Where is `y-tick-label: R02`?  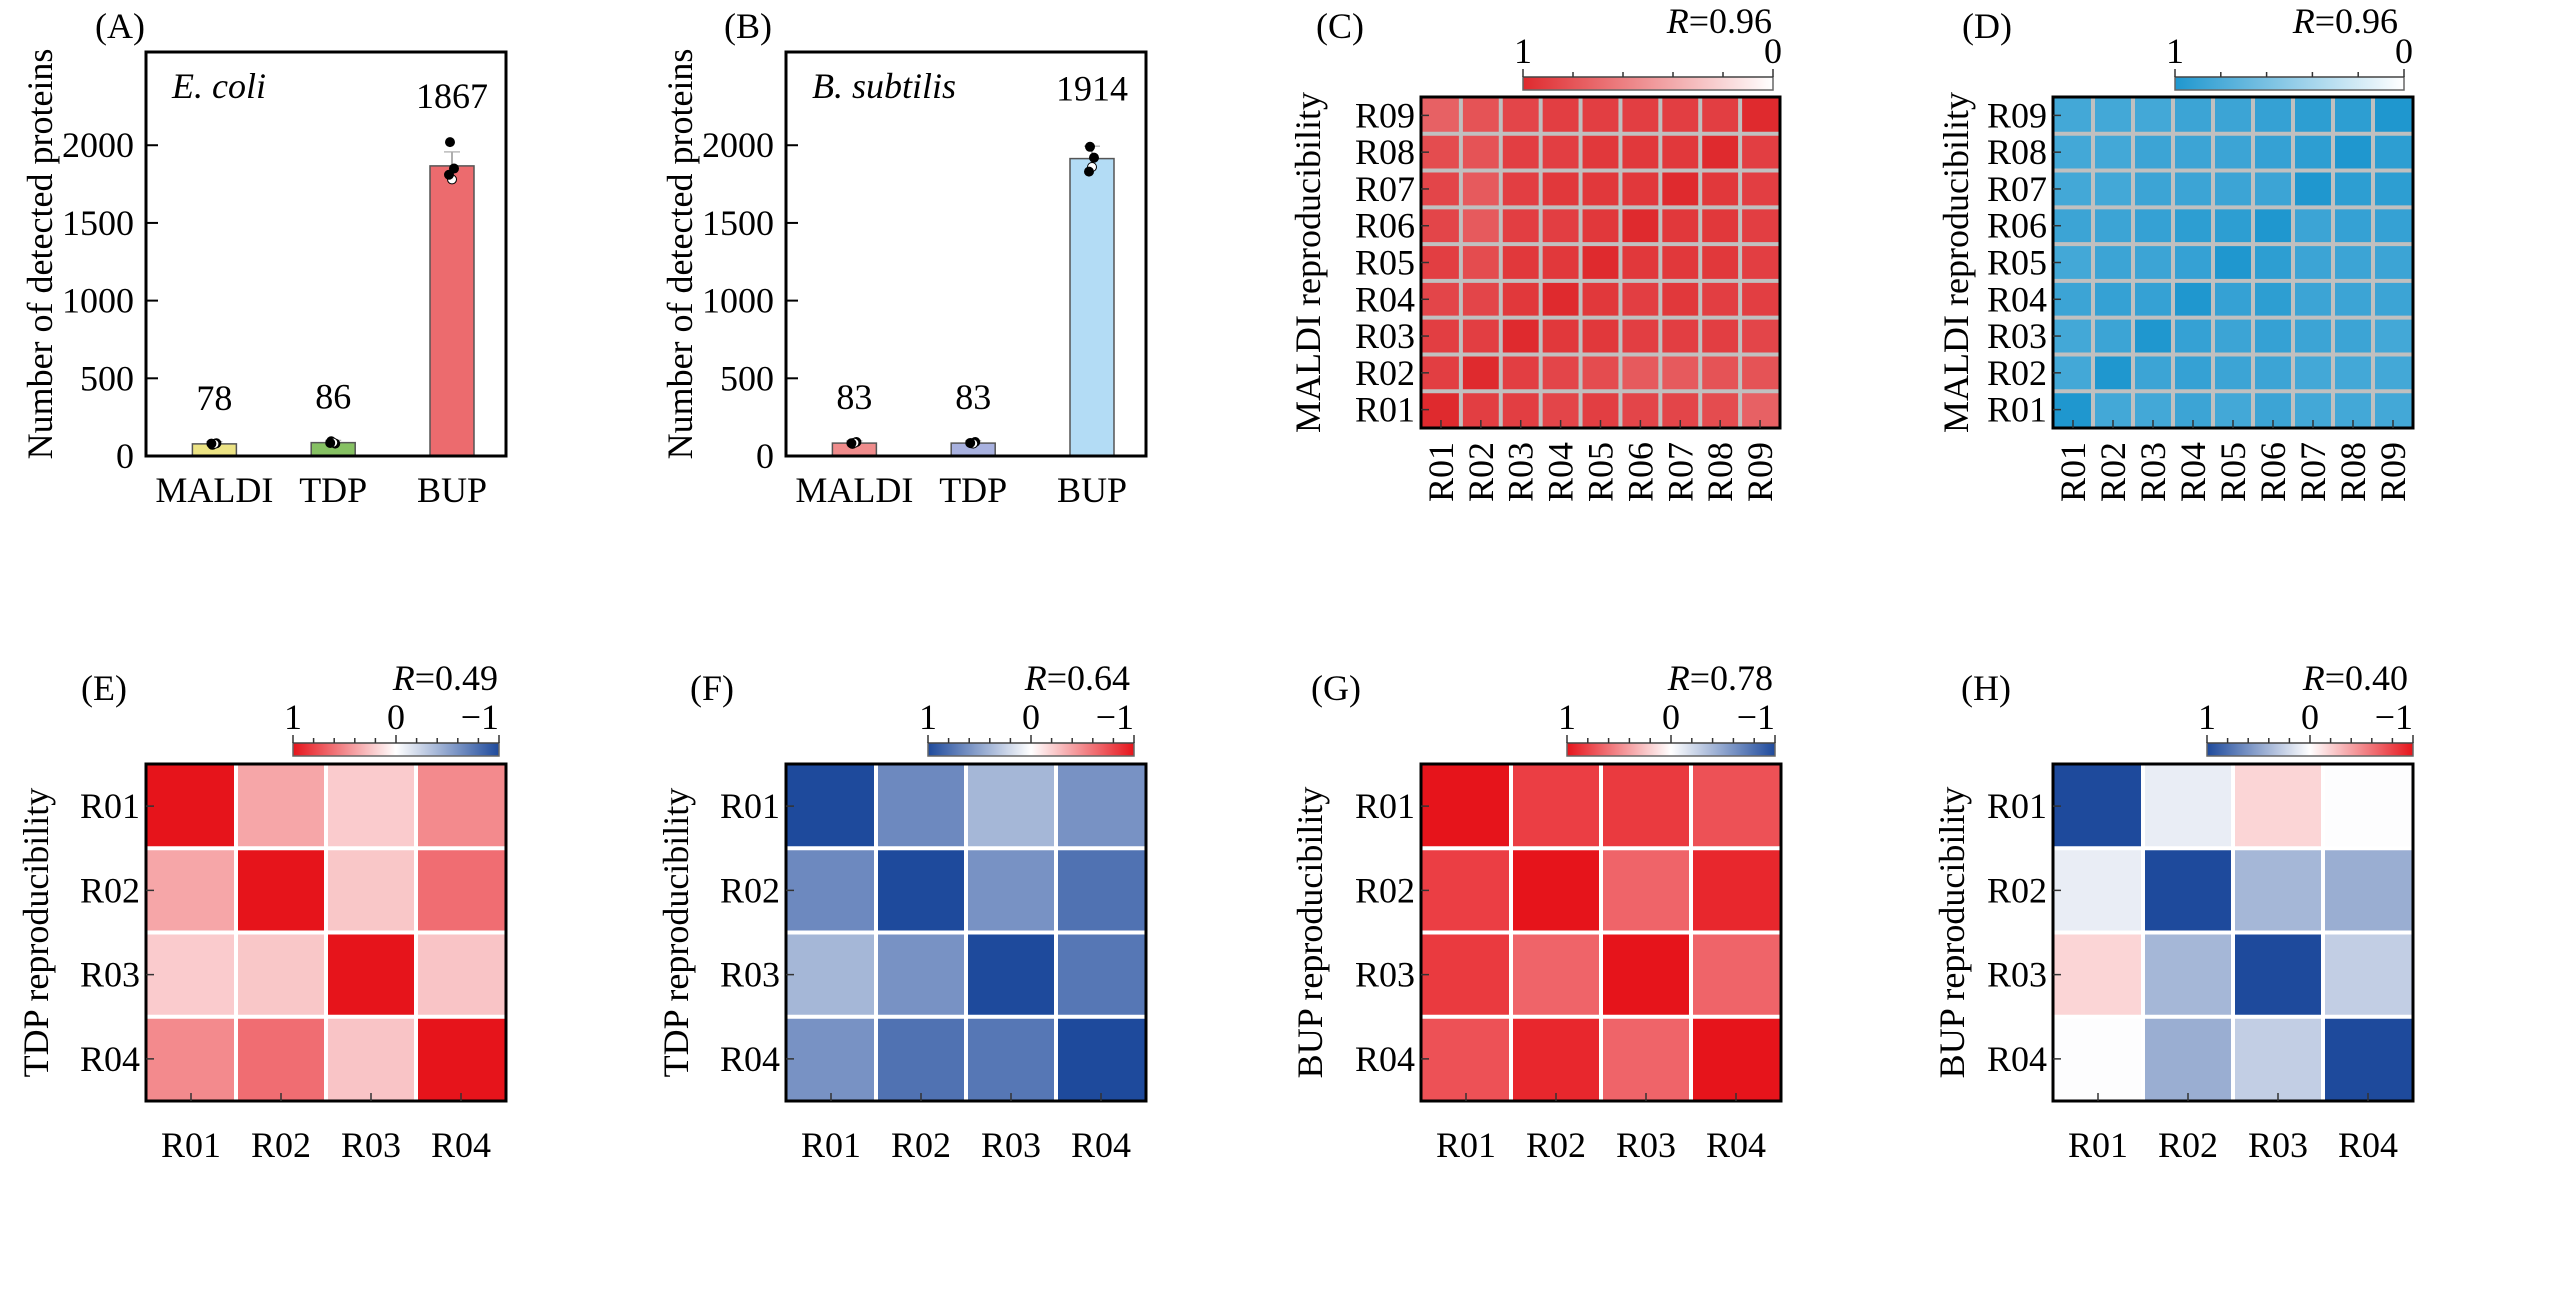 y-tick-label: R02 is located at coordinates (1385, 890).